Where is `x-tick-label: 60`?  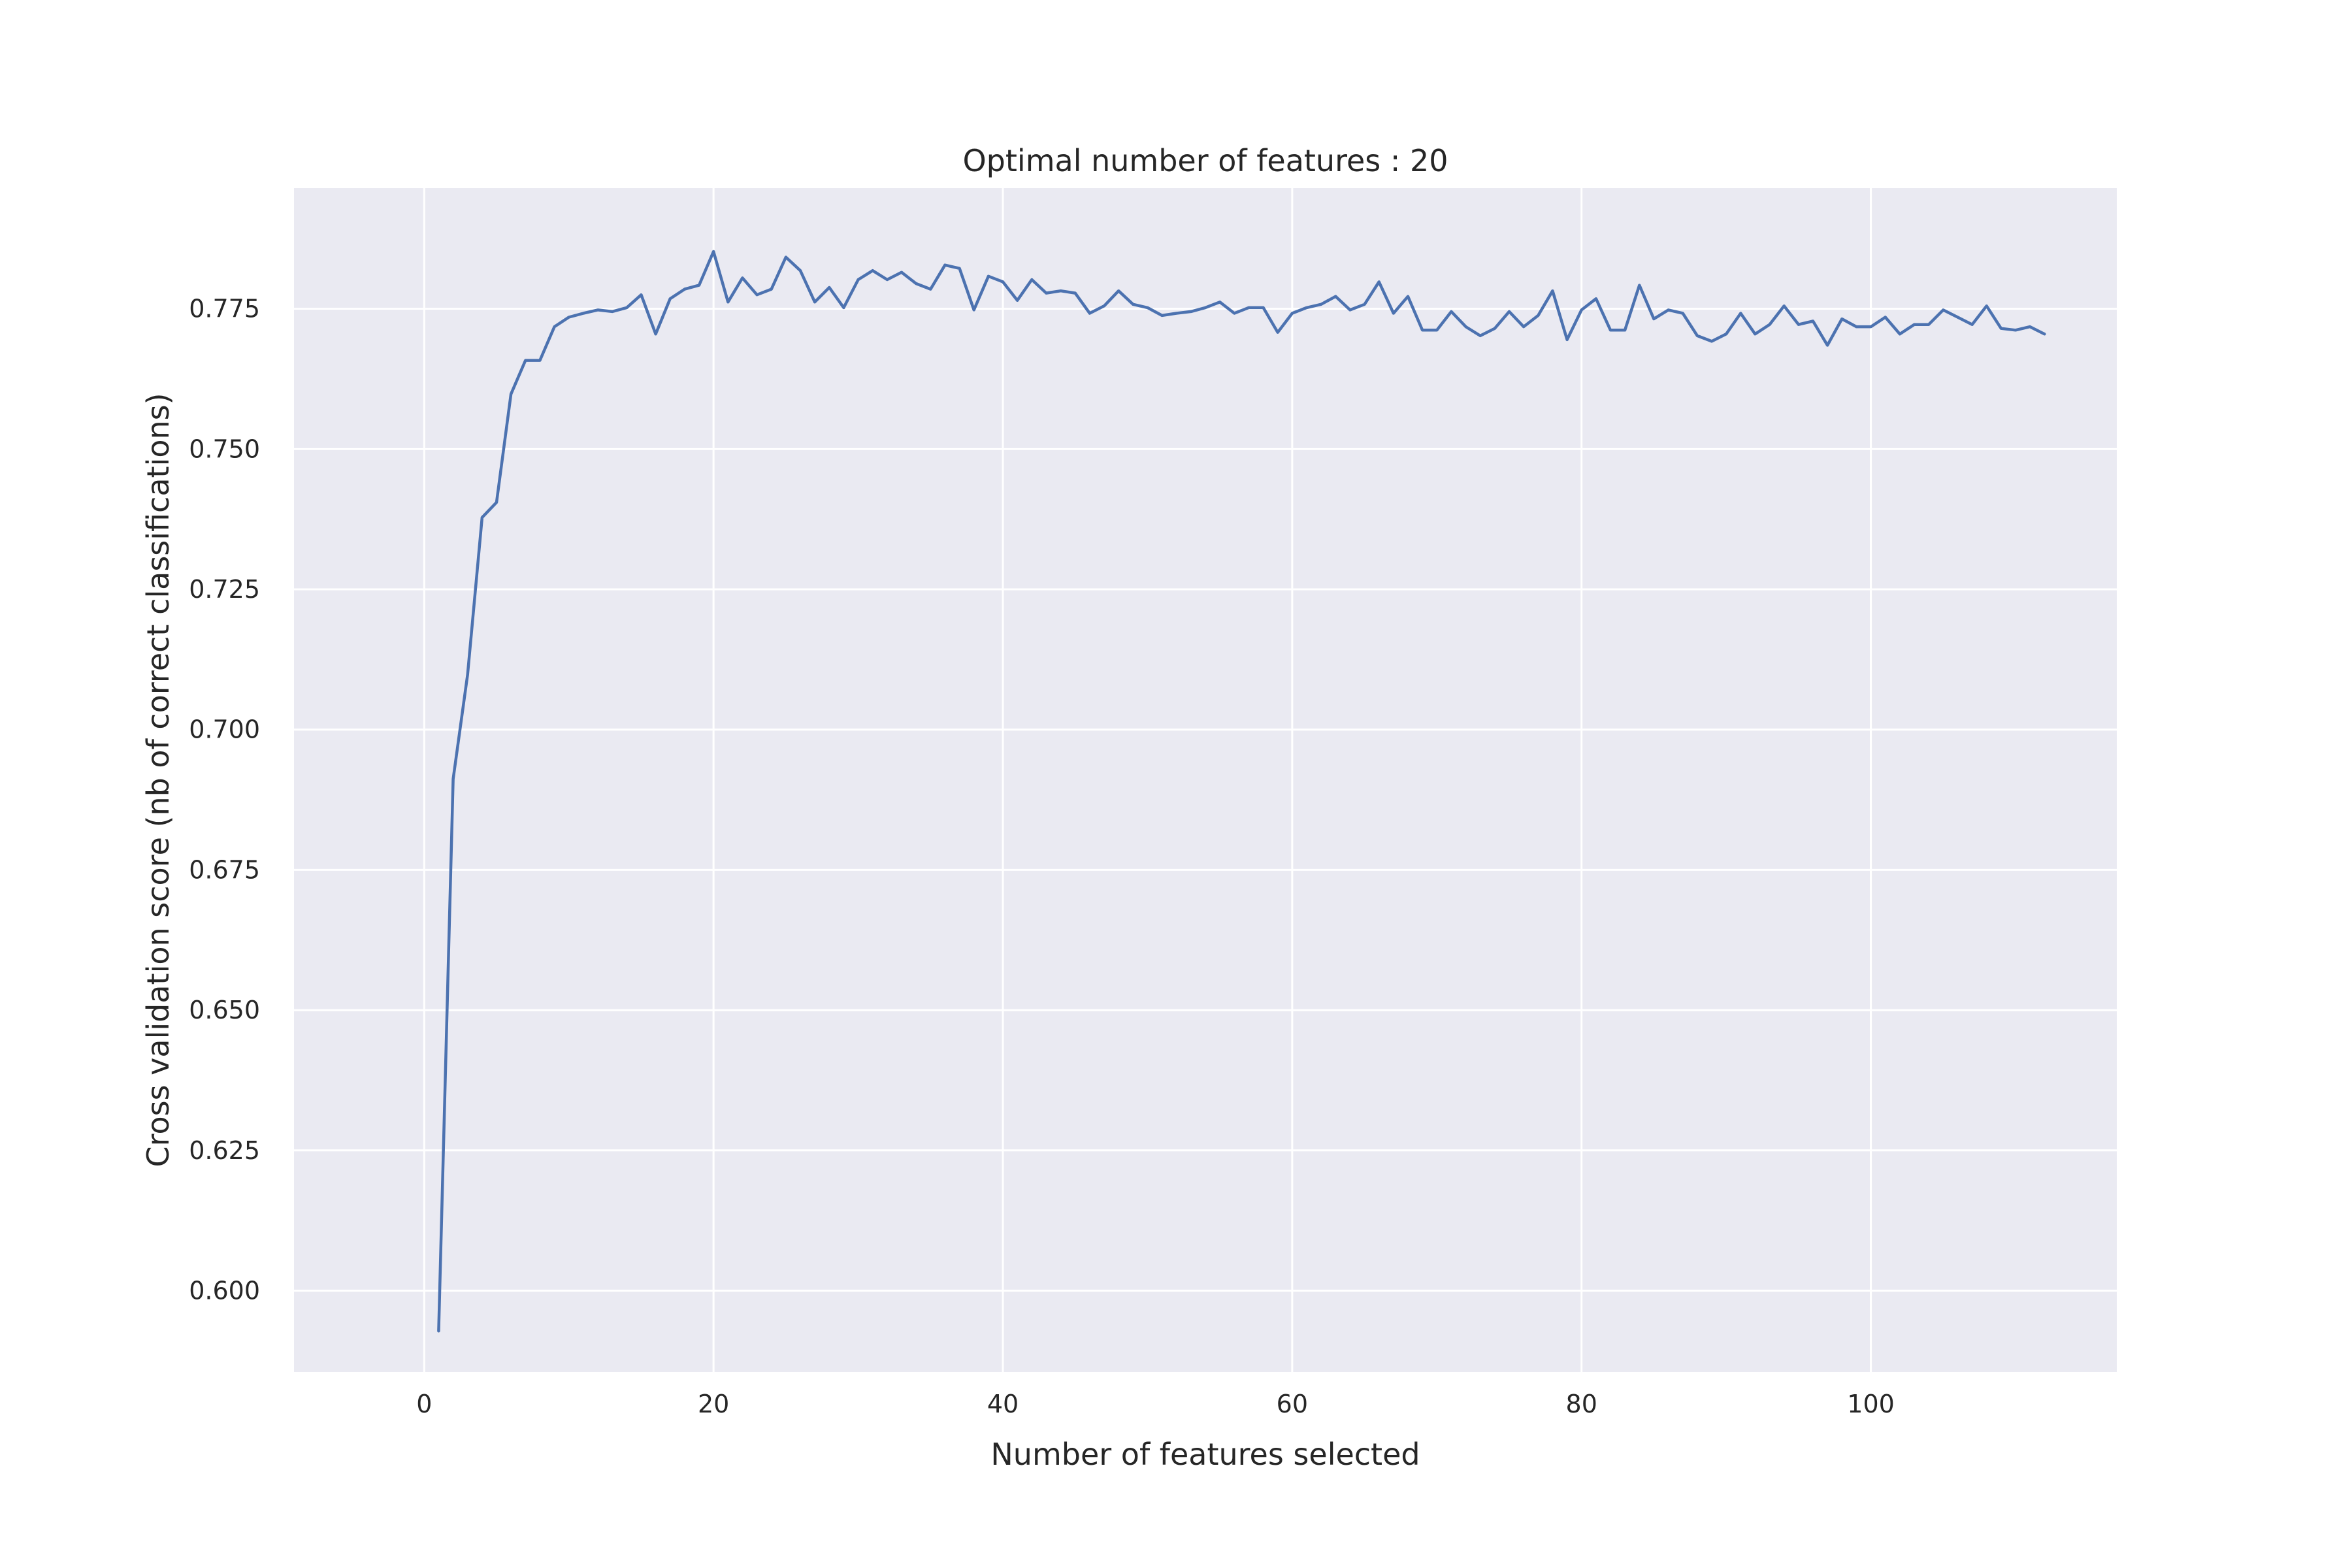
x-tick-label: 60 is located at coordinates (1292, 1404).